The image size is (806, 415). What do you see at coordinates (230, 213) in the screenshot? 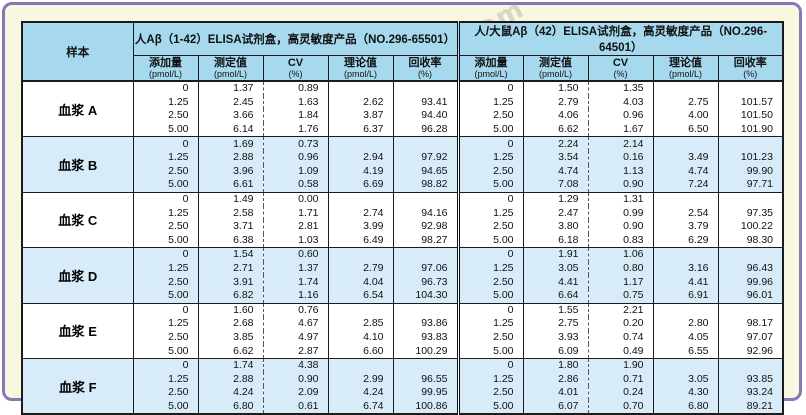
I see `value-cell: 2.58` at bounding box center [230, 213].